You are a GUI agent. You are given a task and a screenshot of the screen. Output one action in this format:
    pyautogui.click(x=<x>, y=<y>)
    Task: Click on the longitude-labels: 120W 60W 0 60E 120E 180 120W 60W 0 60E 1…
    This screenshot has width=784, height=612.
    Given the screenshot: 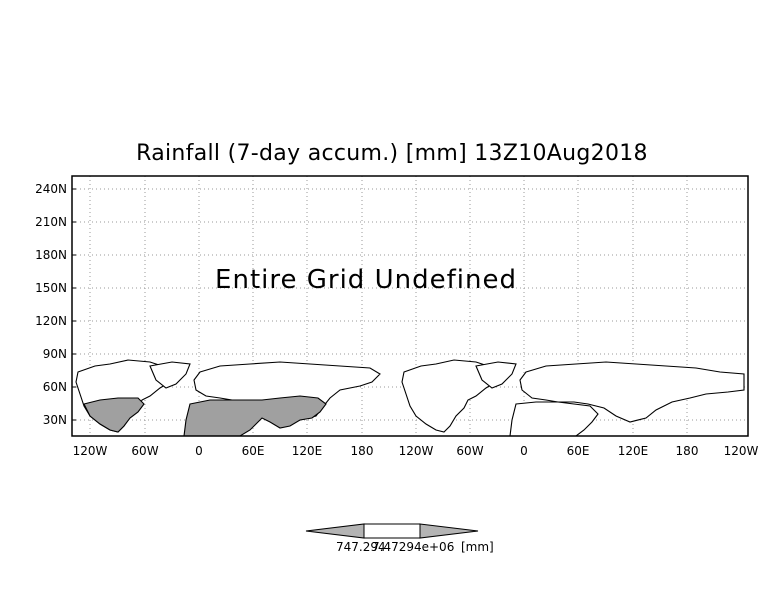 What is the action you would take?
    pyautogui.click(x=416, y=451)
    